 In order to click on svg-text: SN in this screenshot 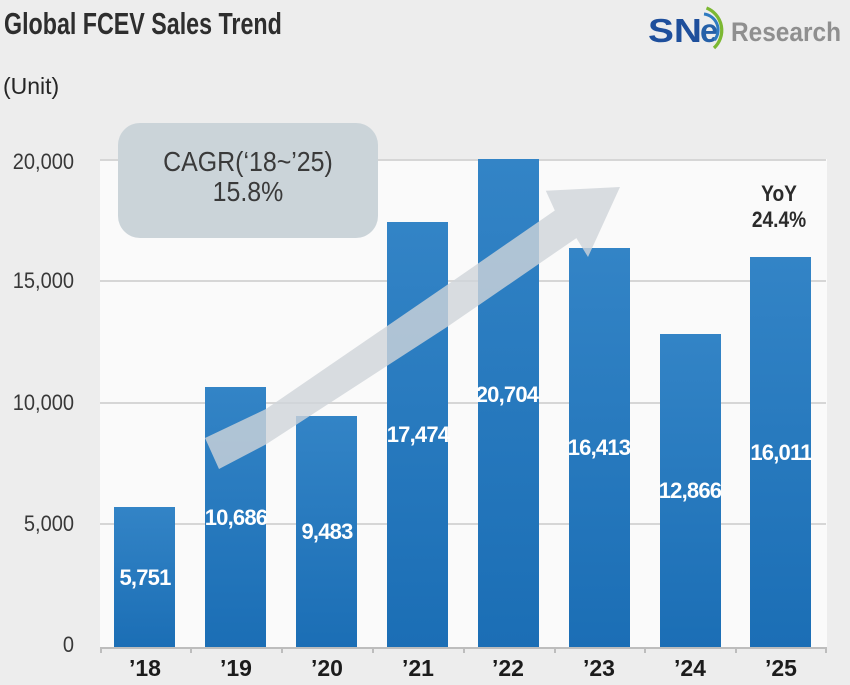, I will do `click(675, 30)`.